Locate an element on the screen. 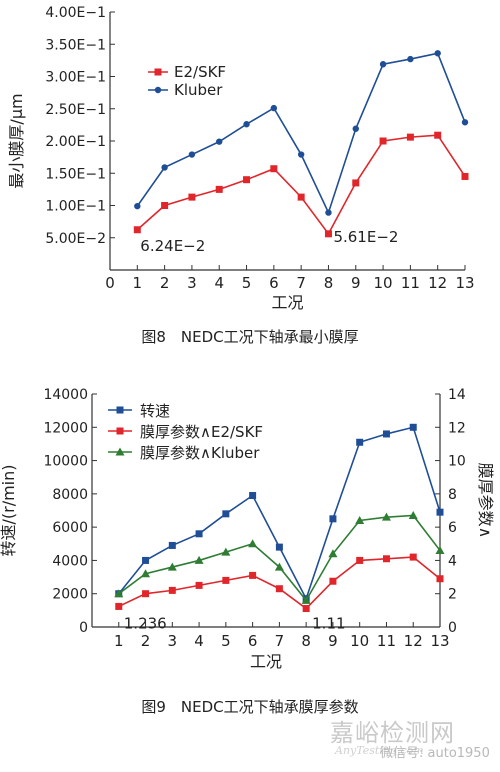 The width and height of the screenshot is (500, 772). y-left-tick-label: 0 is located at coordinates (83, 628).